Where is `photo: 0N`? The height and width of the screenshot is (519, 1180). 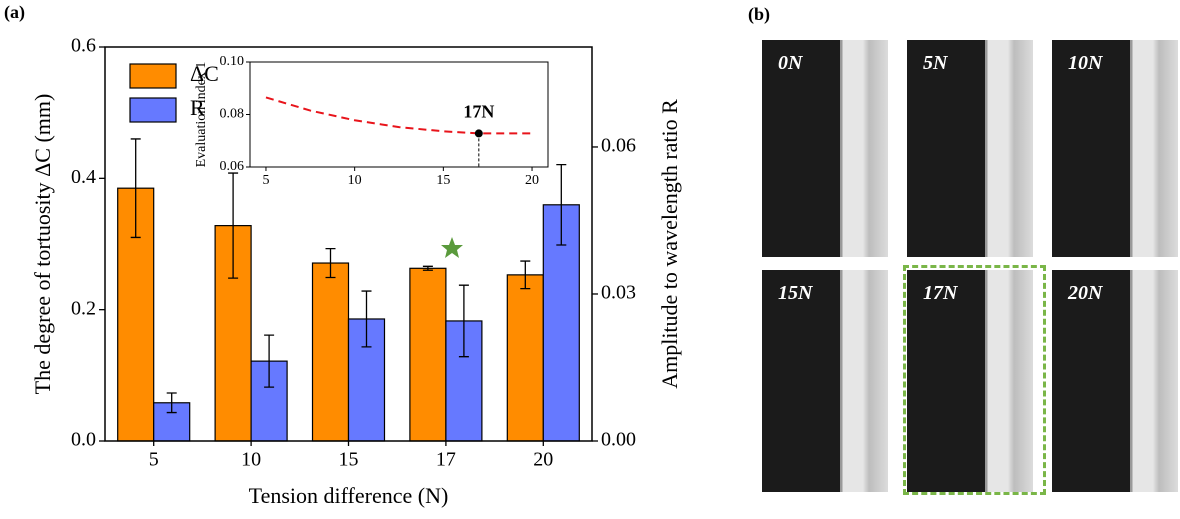 photo: 0N is located at coordinates (825, 148).